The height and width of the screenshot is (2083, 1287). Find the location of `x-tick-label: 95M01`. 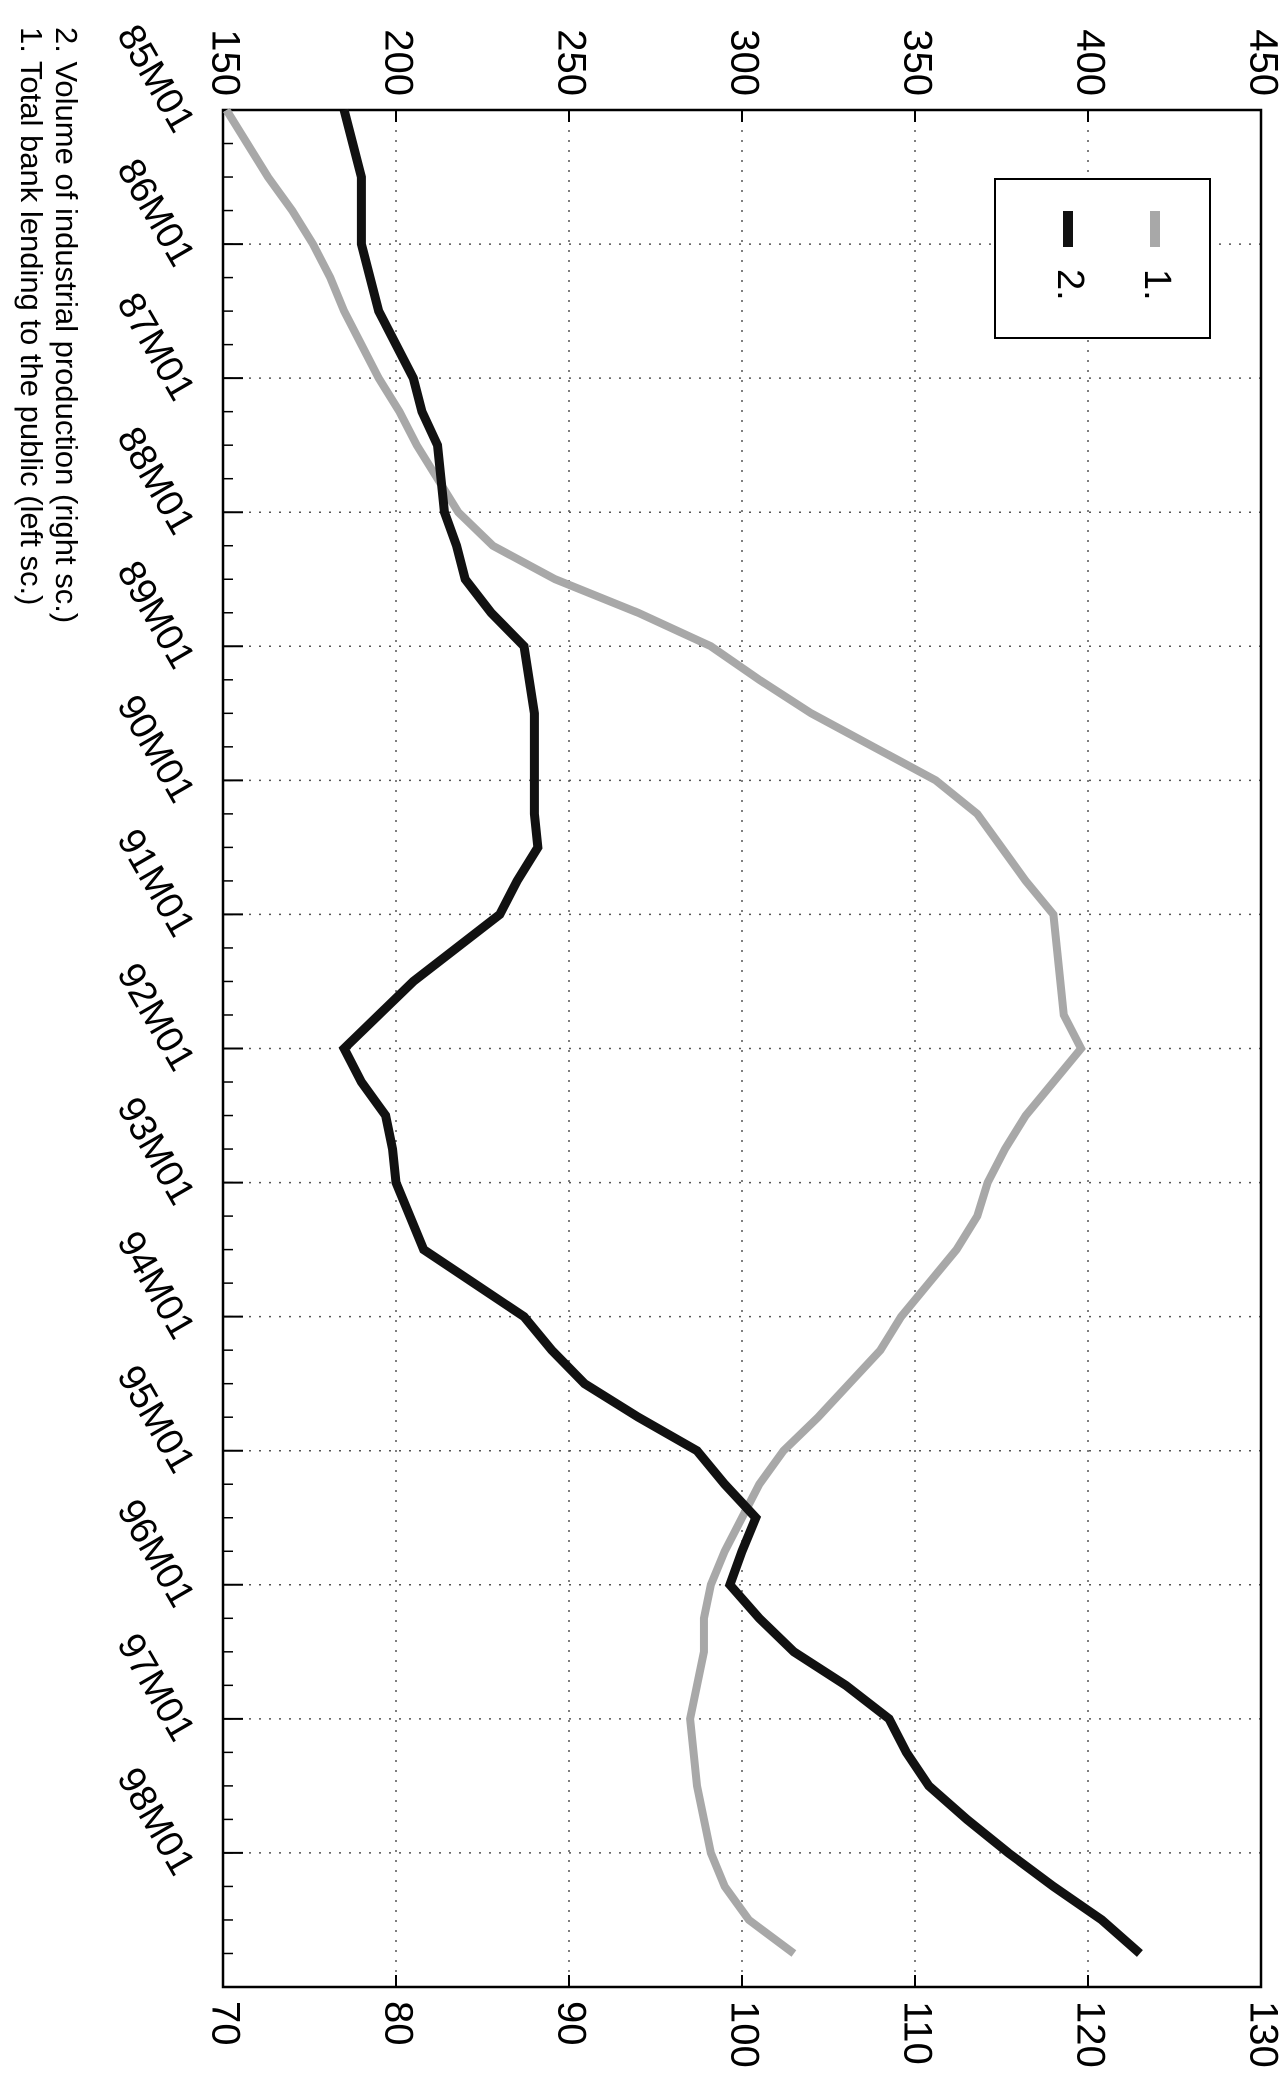

x-tick-label: 95M01 is located at coordinates (155, 1420).